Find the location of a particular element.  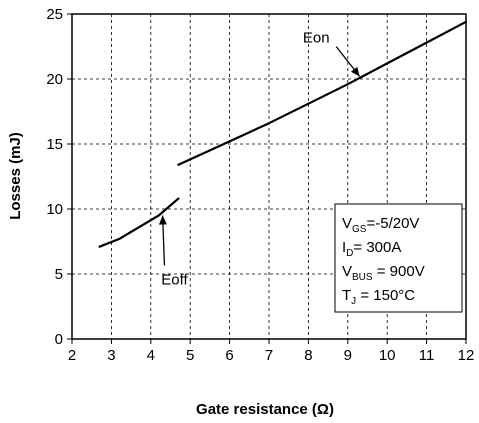

condition-value: = 300A is located at coordinates (377, 247).